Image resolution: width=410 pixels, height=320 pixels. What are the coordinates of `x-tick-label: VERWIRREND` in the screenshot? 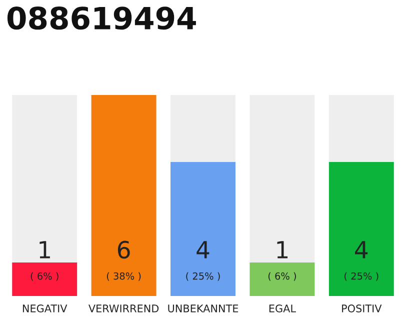 It's located at (123, 308).